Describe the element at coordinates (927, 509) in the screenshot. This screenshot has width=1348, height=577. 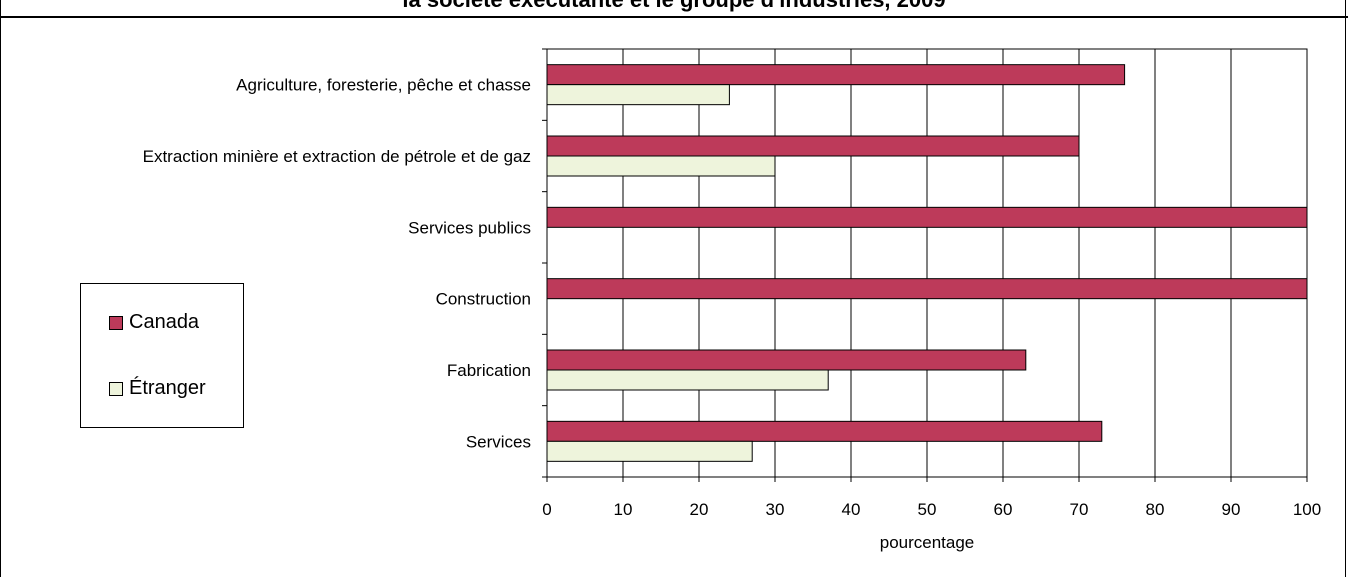
I see `x-tick-label: 50` at that location.